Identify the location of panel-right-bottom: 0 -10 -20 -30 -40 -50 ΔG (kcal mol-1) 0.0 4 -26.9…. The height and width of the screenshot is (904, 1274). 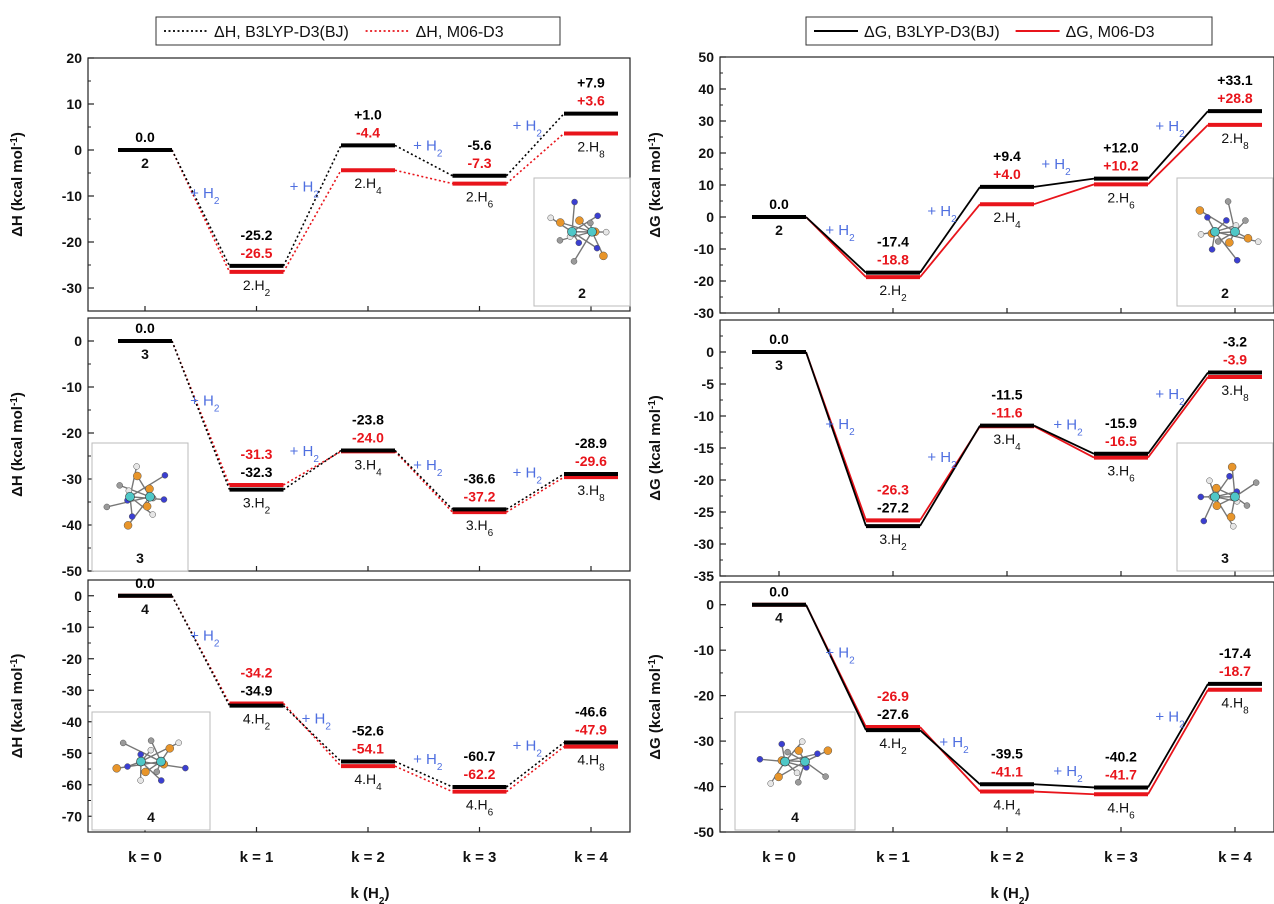
(960, 710).